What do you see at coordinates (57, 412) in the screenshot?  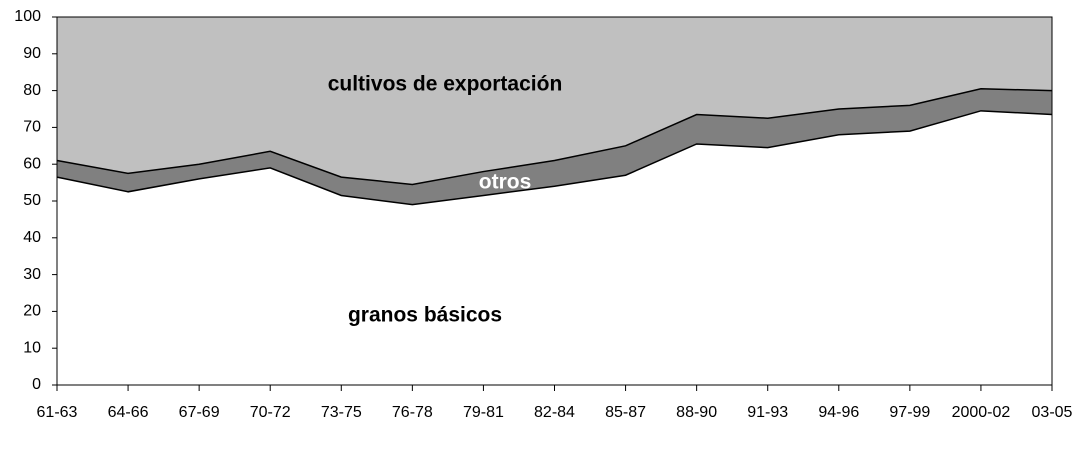 I see `x-tick-label: 61-63` at bounding box center [57, 412].